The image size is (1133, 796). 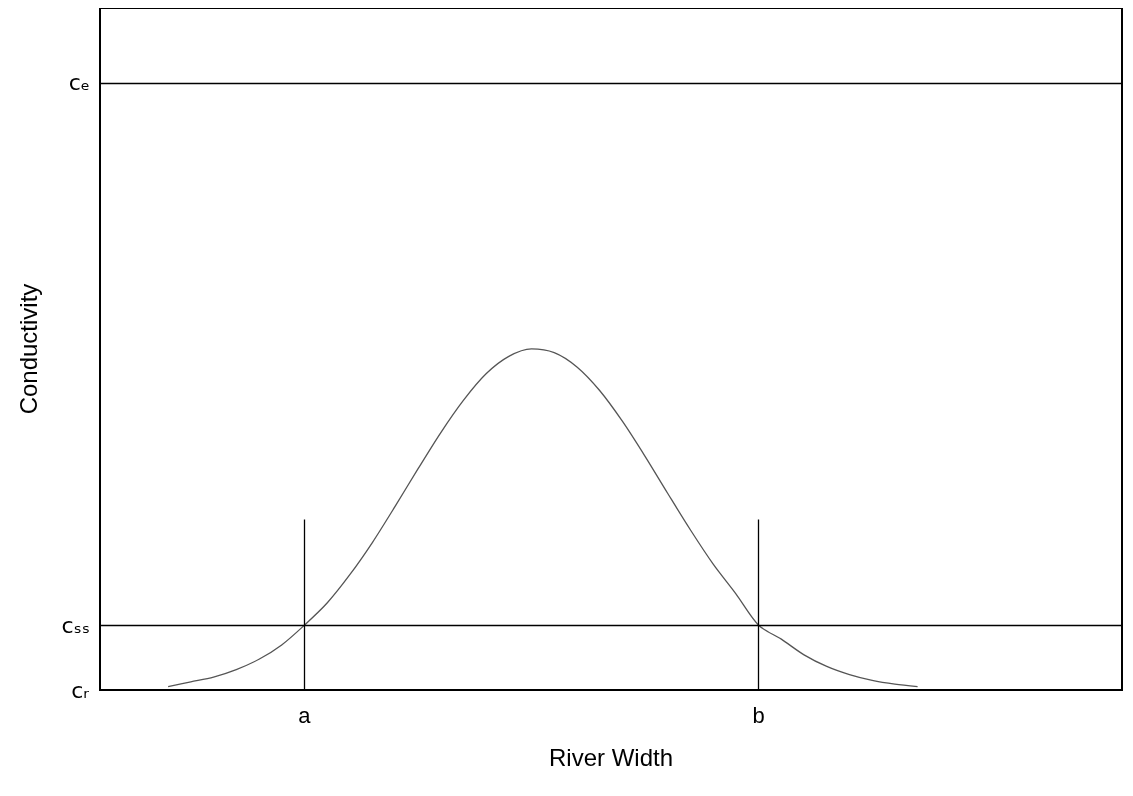 I want to click on ref-line-label: cₛₛ, so click(x=75, y=625).